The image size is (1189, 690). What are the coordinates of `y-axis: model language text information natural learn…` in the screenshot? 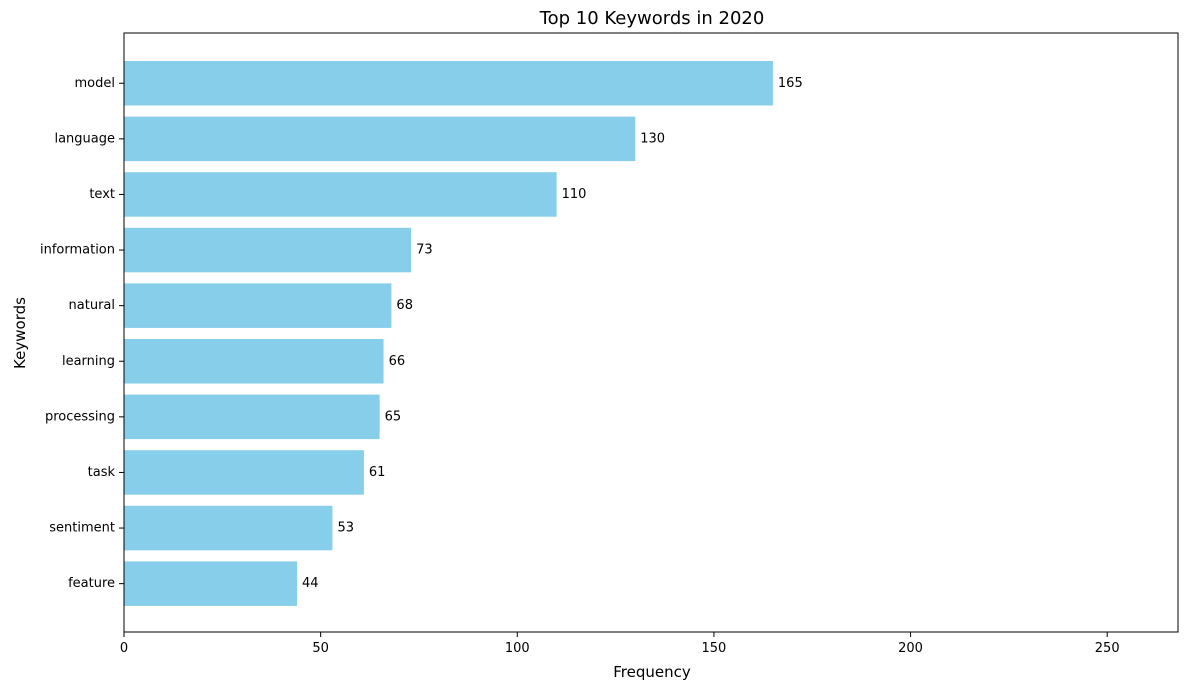 It's located at (82, 333).